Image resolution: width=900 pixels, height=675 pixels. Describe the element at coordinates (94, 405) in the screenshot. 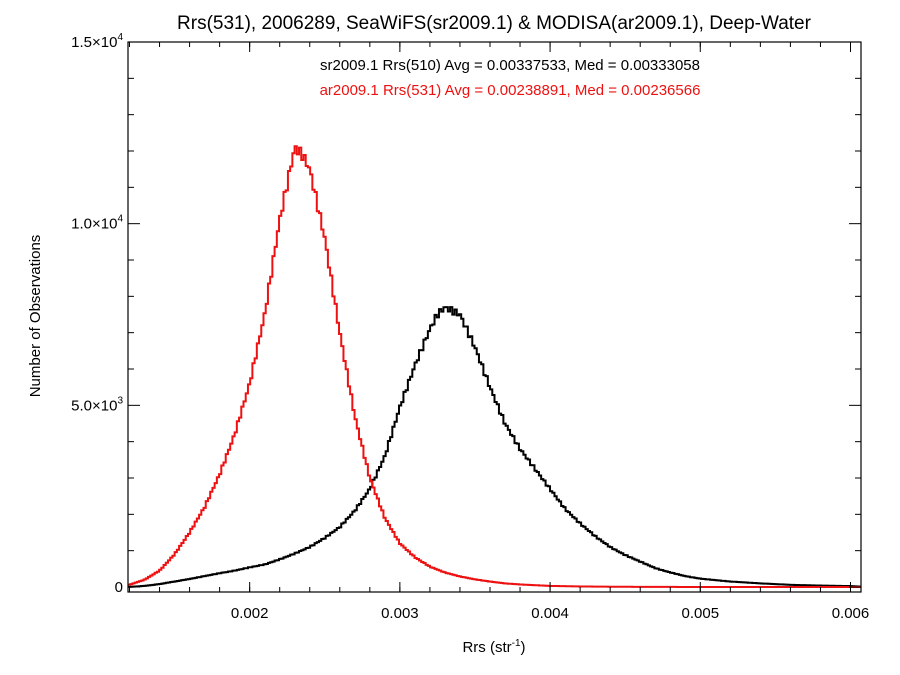

I see `y-tick-mantissa: 5.0×10` at that location.